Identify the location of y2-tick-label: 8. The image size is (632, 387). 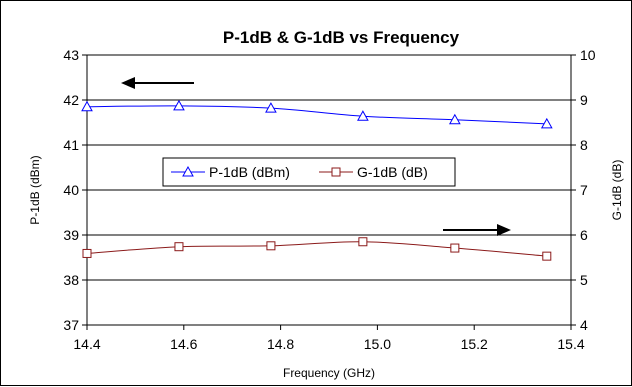
(584, 145).